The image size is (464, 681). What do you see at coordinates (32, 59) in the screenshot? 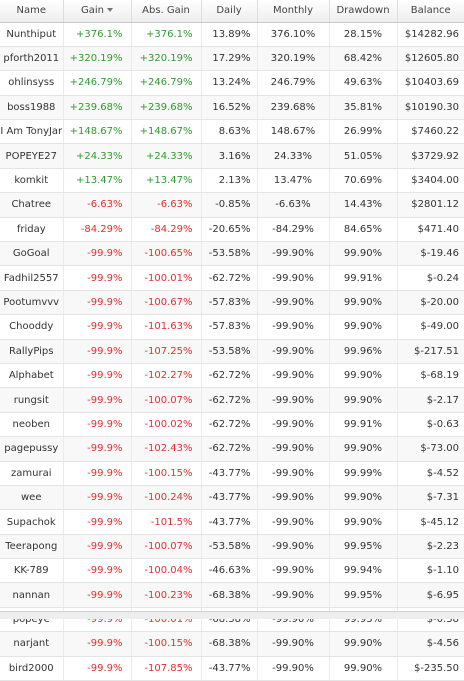
I see `trader-name-cell: pforth2011` at bounding box center [32, 59].